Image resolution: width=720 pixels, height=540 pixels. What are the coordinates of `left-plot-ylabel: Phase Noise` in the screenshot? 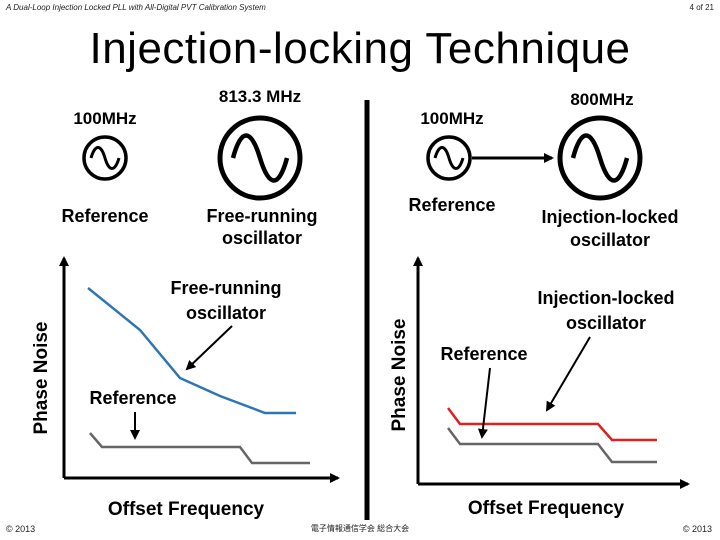 It's located at (41, 378).